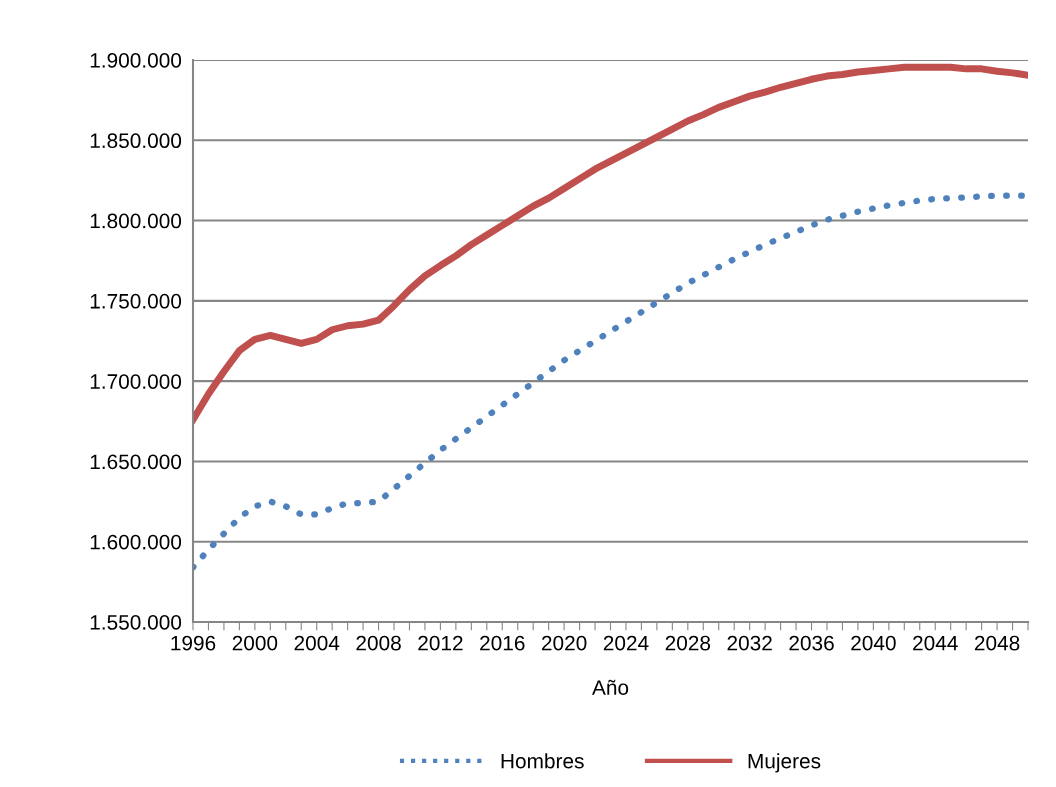 Image resolution: width=1056 pixels, height=787 pixels. I want to click on x-tick-label: 2044, so click(935, 643).